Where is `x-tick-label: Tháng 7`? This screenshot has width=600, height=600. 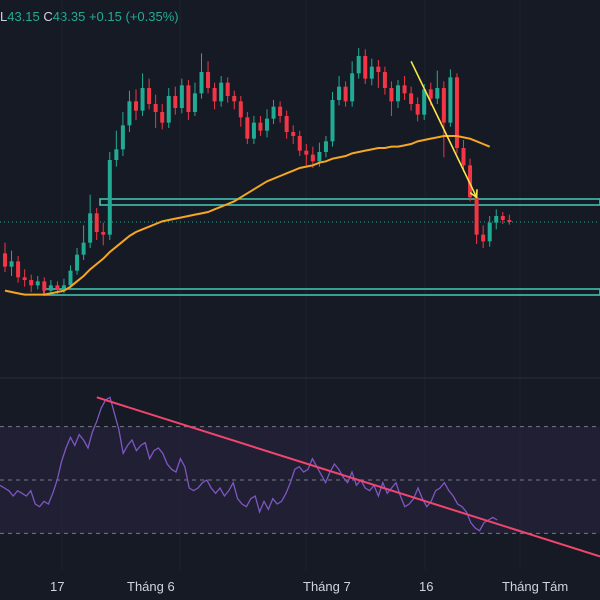 x-tick-label: Tháng 7 is located at coordinates (327, 586).